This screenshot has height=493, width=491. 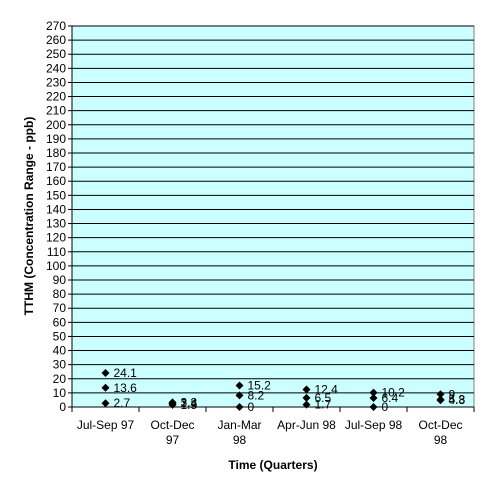 I want to click on y-tick-label: 180, so click(x=56, y=153).